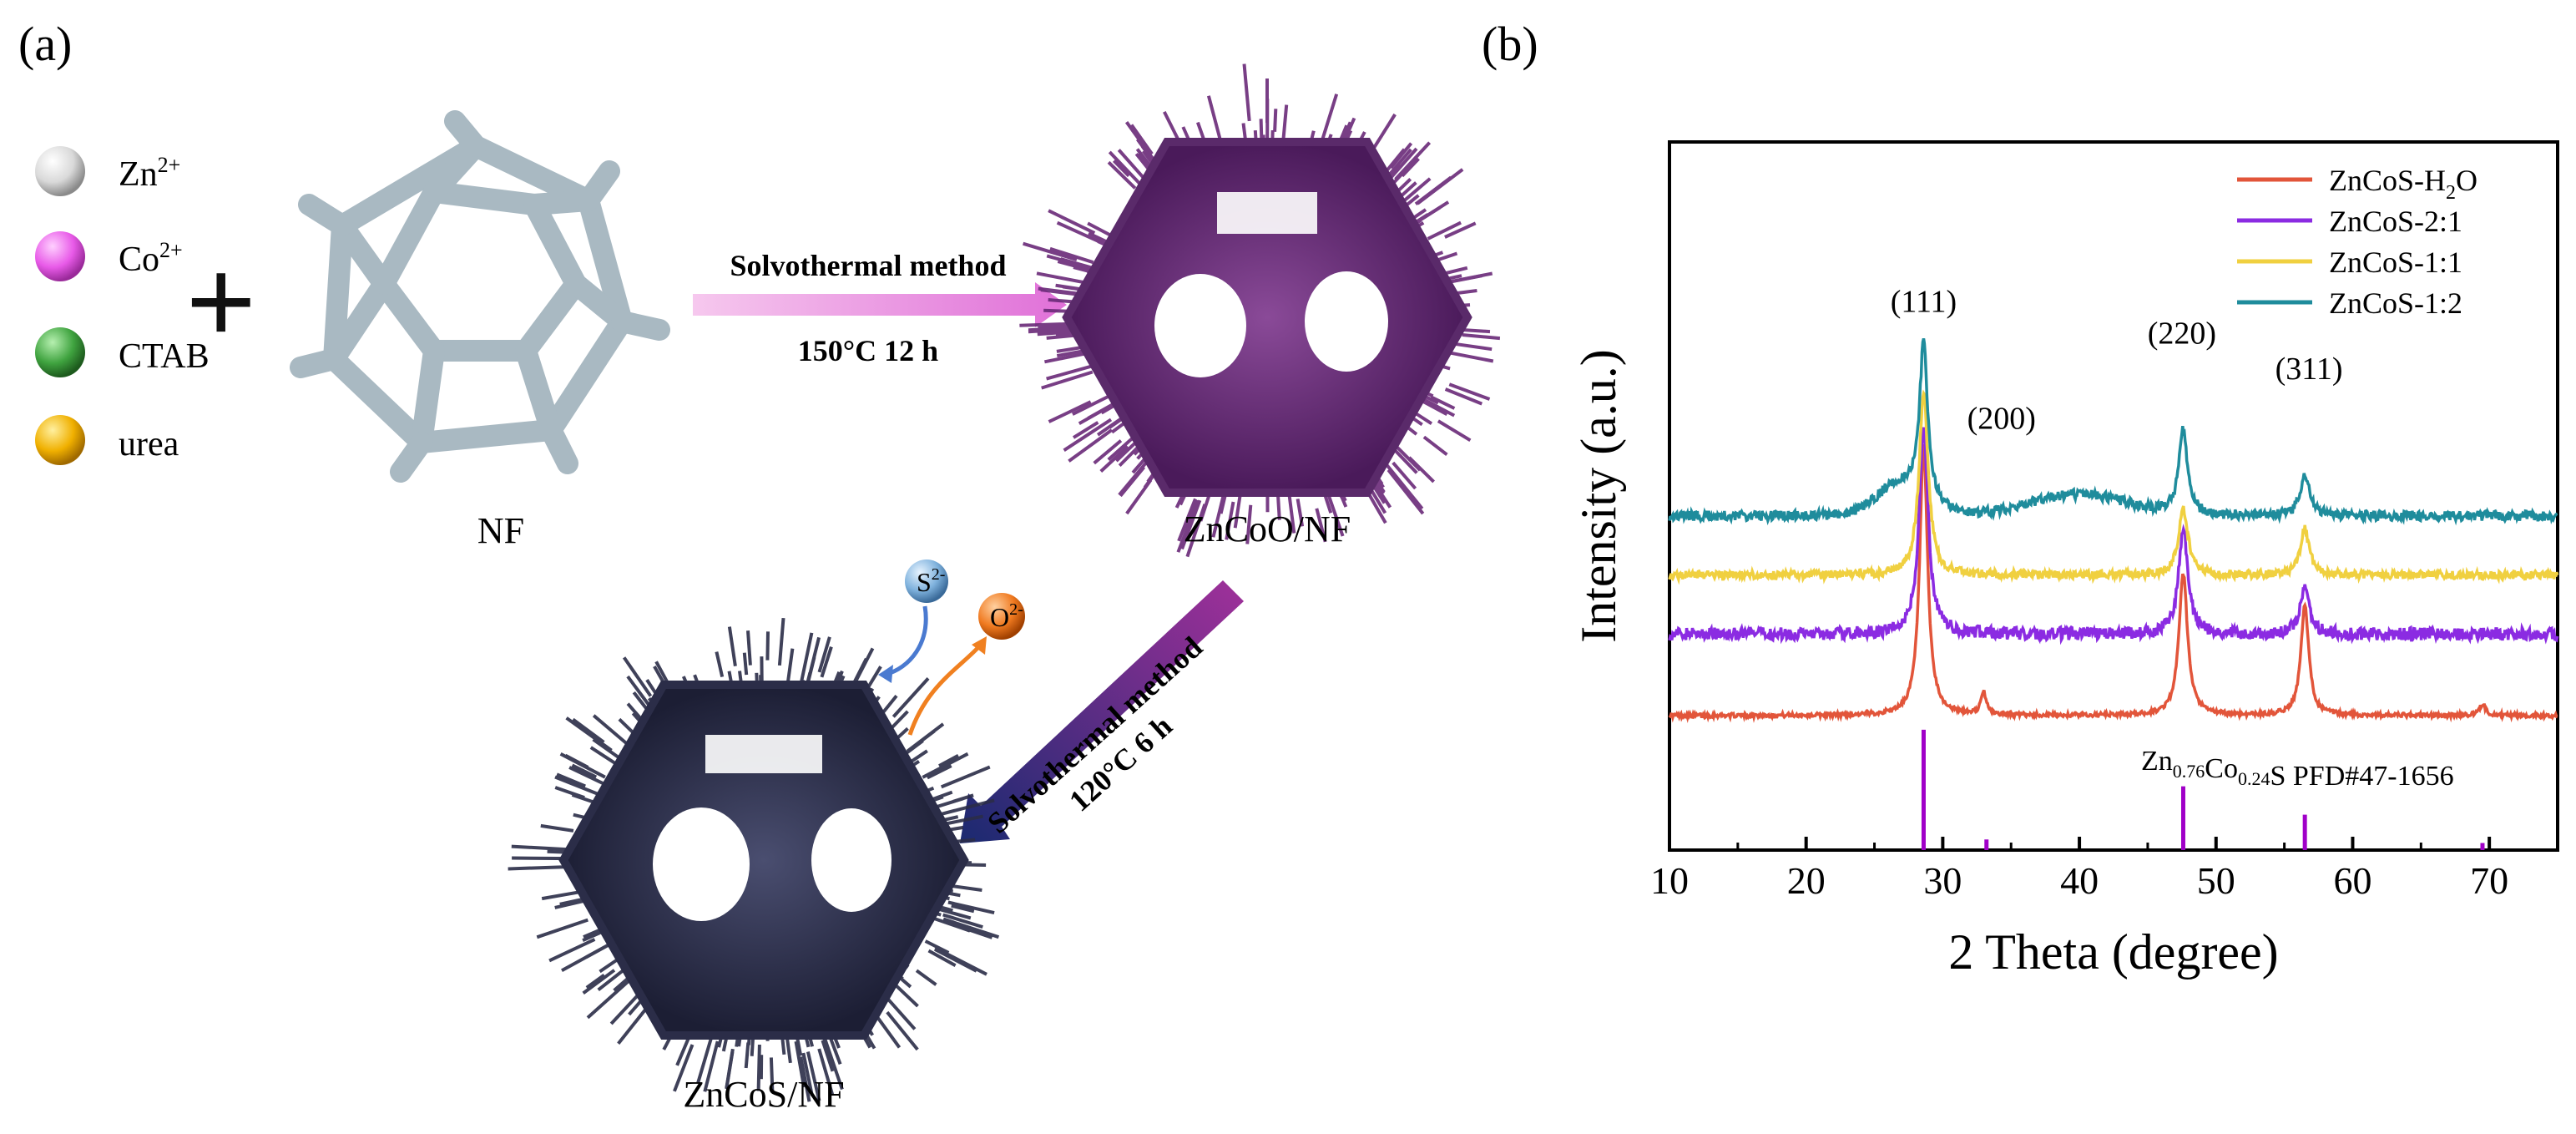 This screenshot has width=2576, height=1134. What do you see at coordinates (1102, 711) in the screenshot?
I see `step2-arrow` at bounding box center [1102, 711].